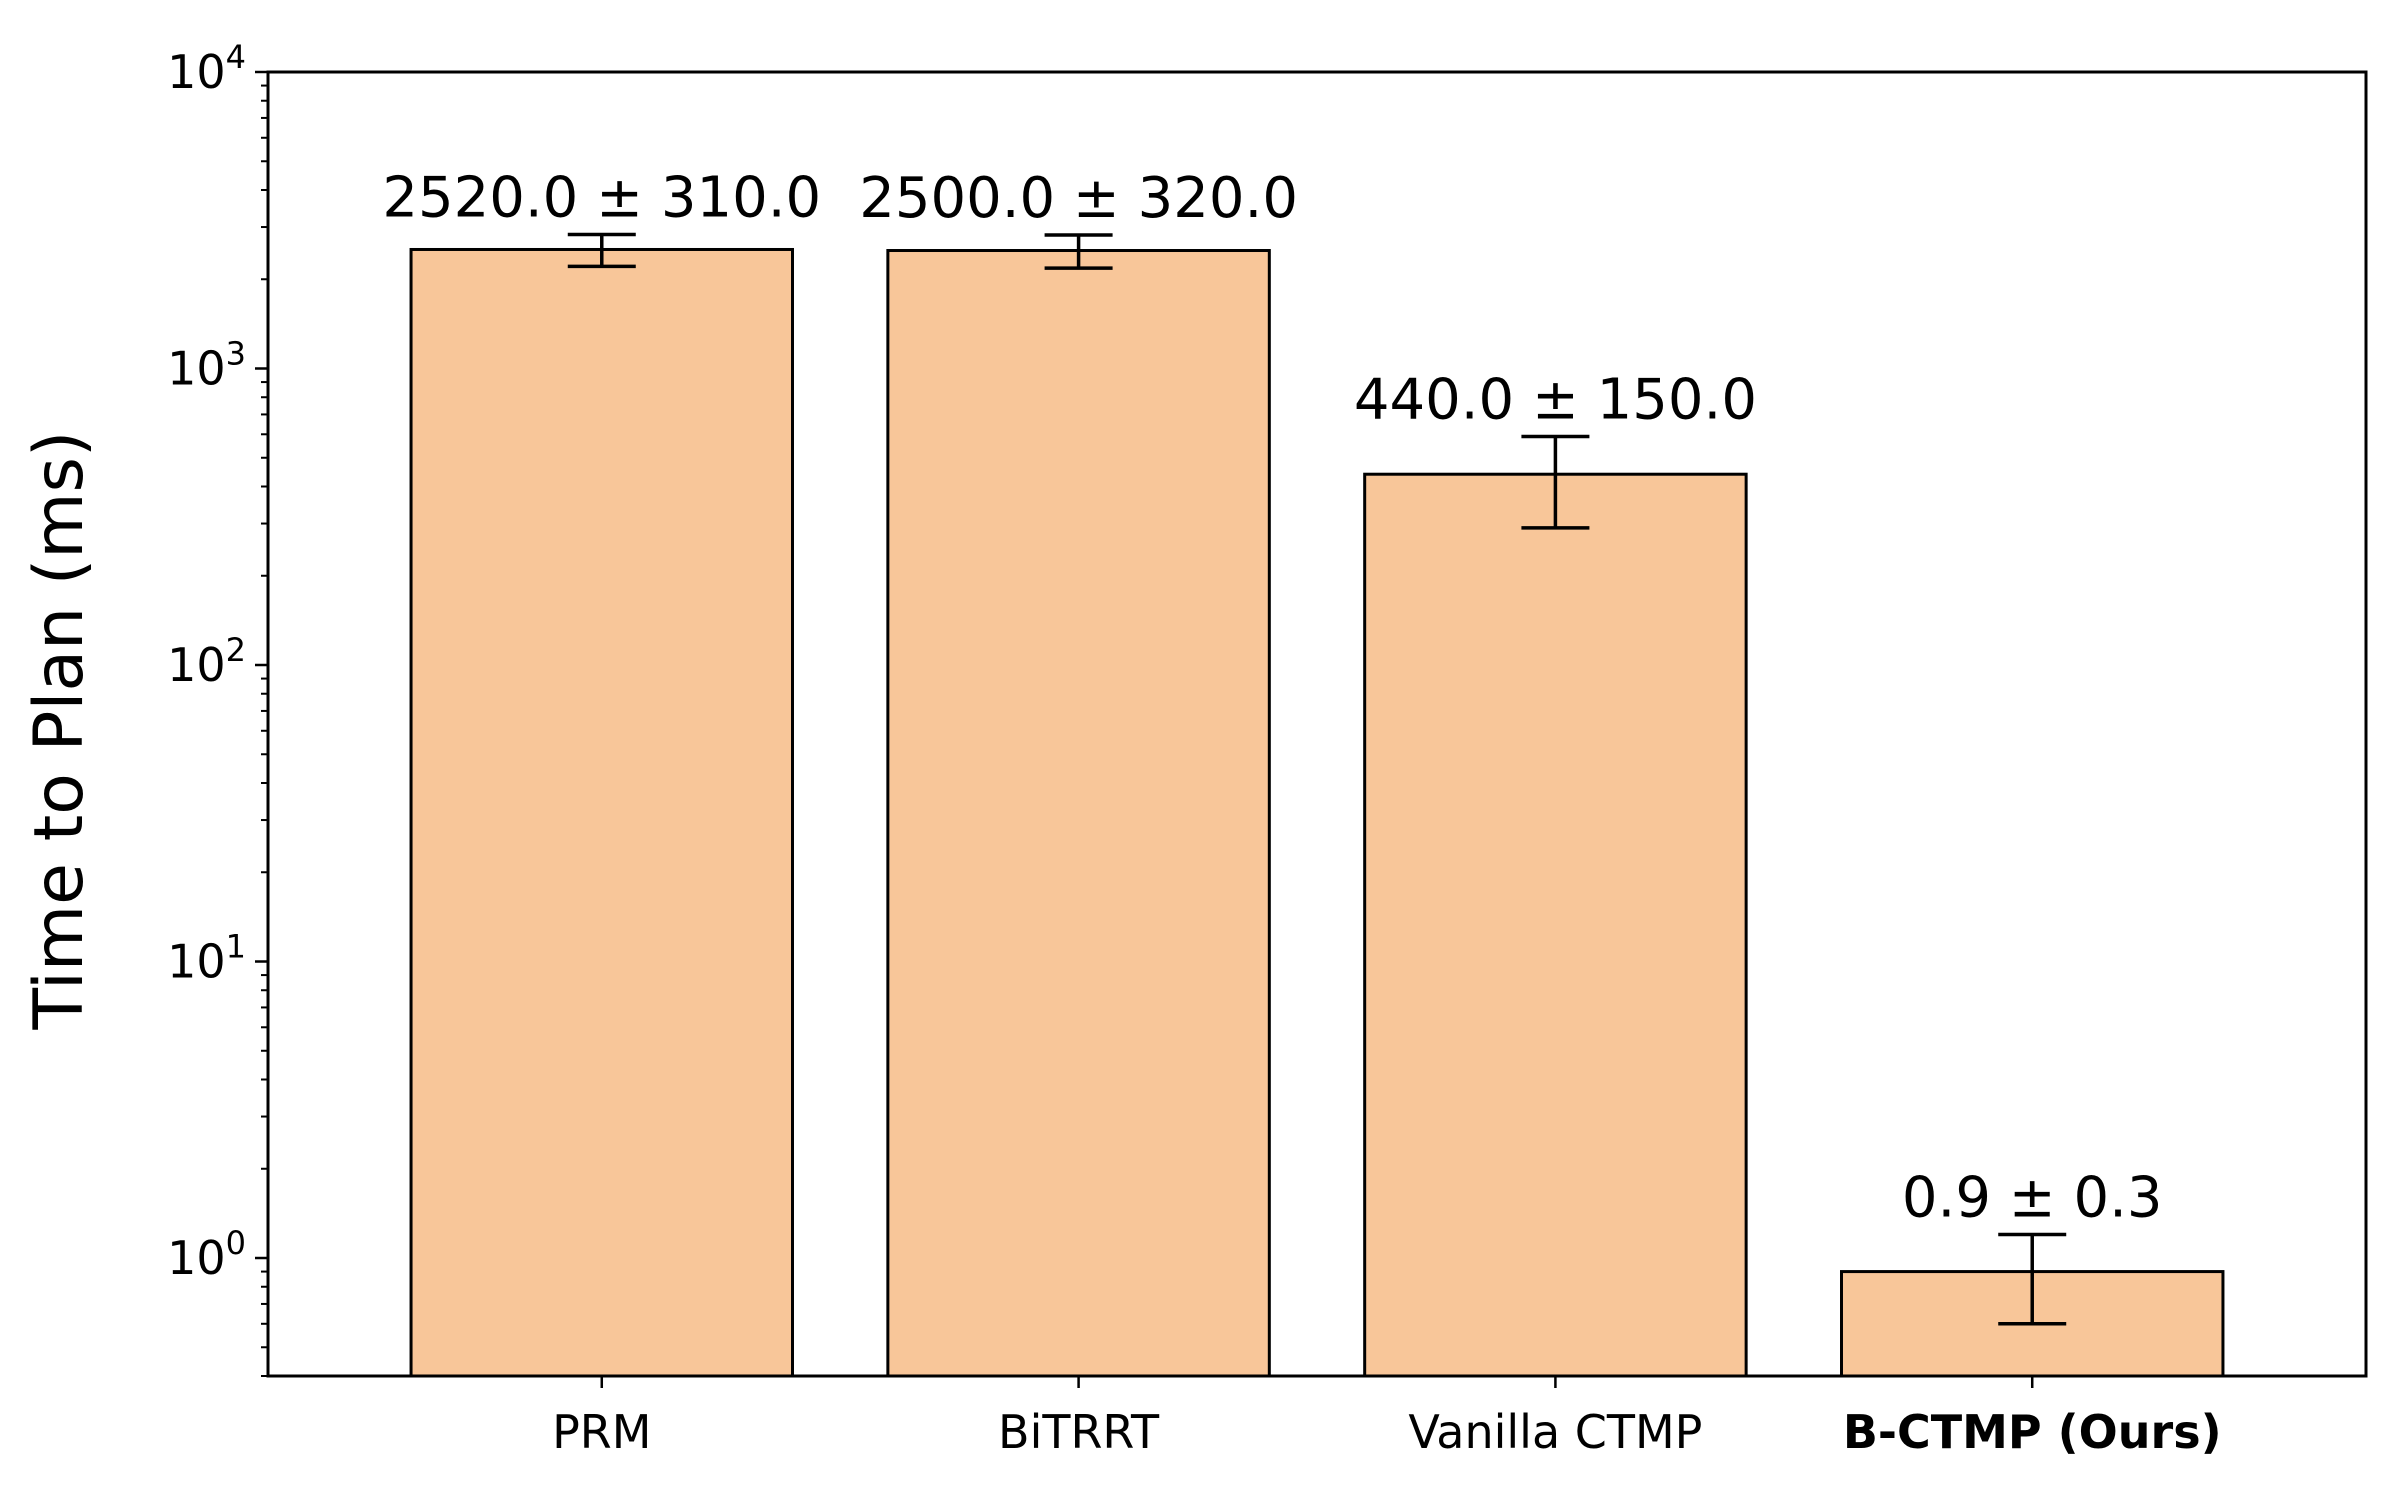 The width and height of the screenshot is (2400, 1500). Describe the element at coordinates (601, 1432) in the screenshot. I see `x-tick-label: PRM` at that location.